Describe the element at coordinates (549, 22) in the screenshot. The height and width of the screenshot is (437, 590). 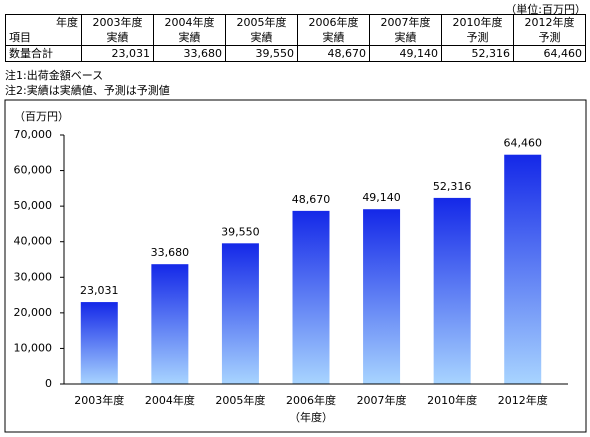
I see `header-text: 2012年度` at that location.